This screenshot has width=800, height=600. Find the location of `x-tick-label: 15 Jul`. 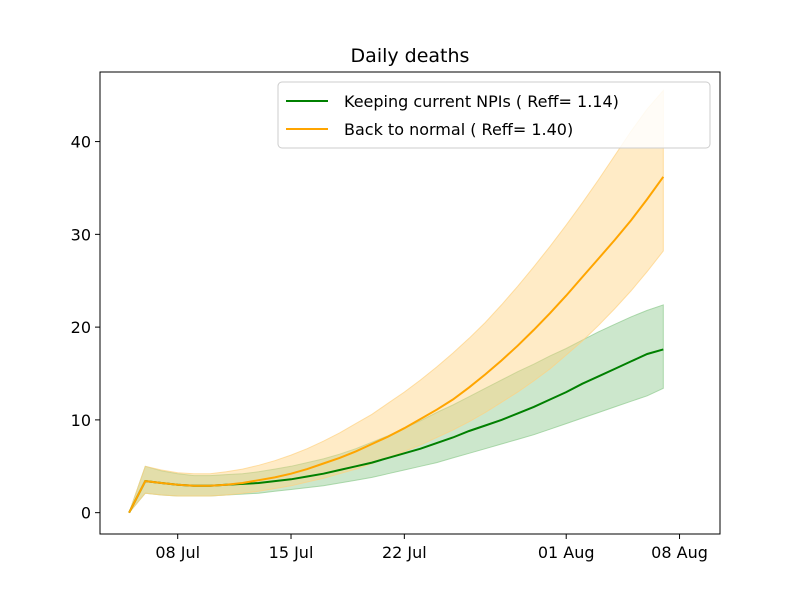

x-tick-label: 15 Jul is located at coordinates (291, 552).